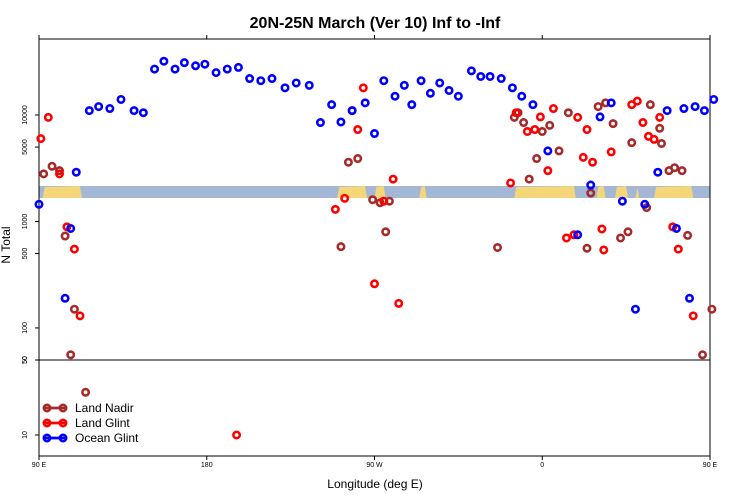  I want to click on y-axis-lower: 10 50, so click(30, 397).